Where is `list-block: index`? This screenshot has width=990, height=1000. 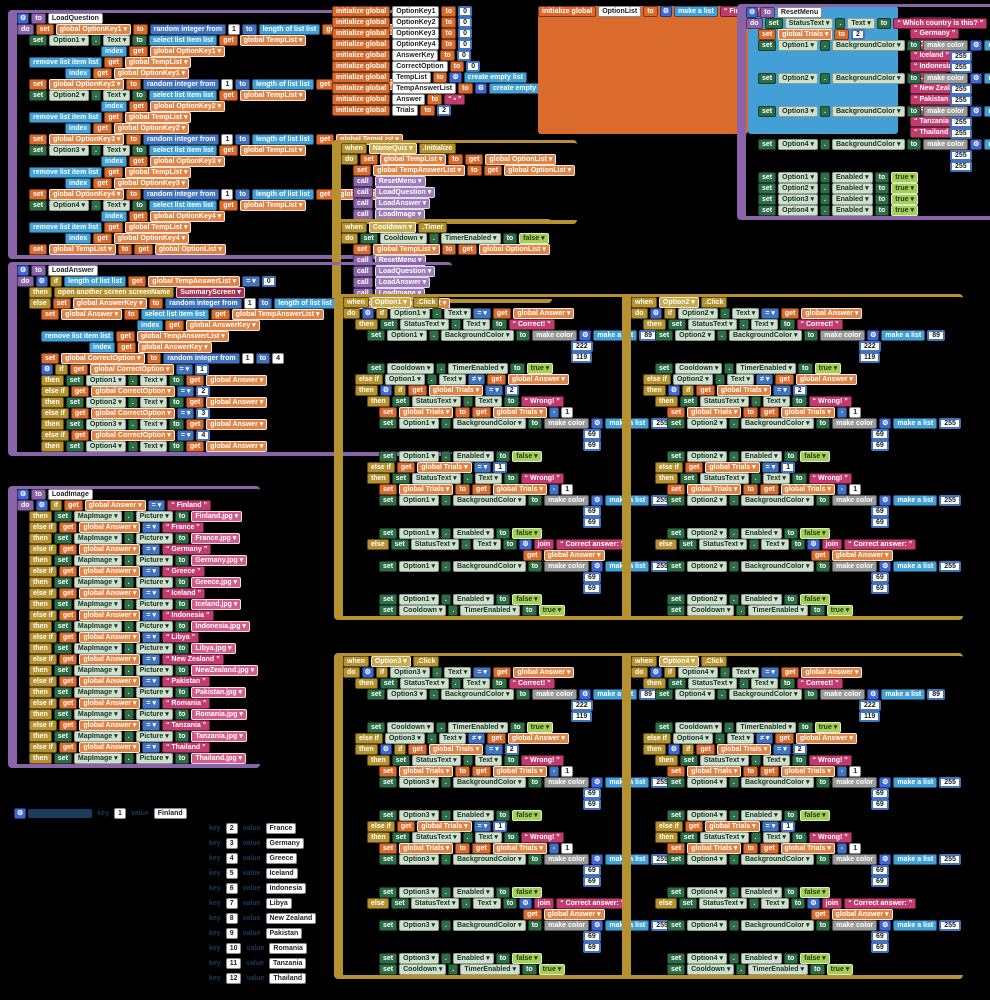 list-block: index is located at coordinates (78, 238).